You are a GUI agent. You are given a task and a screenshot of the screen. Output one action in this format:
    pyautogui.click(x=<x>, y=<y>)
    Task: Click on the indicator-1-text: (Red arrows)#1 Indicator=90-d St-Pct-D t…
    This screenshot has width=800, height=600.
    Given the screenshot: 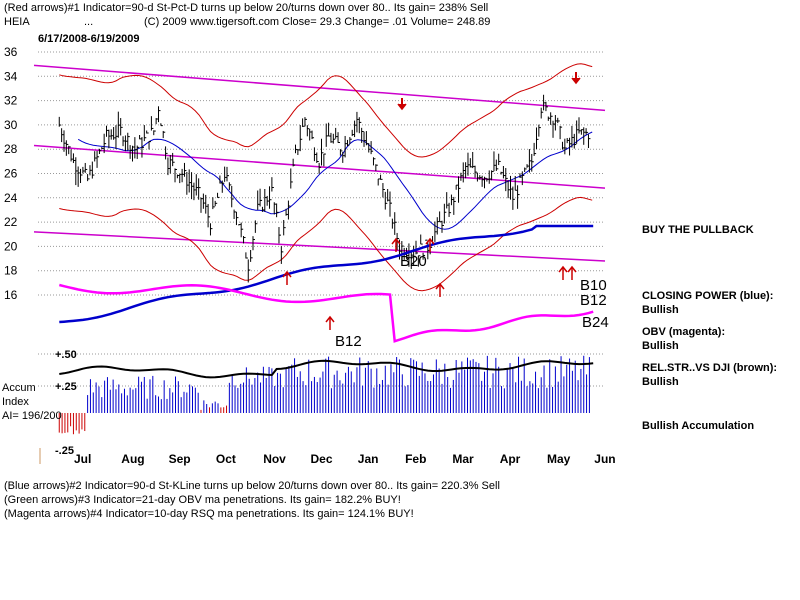 What is the action you would take?
    pyautogui.click(x=246, y=8)
    